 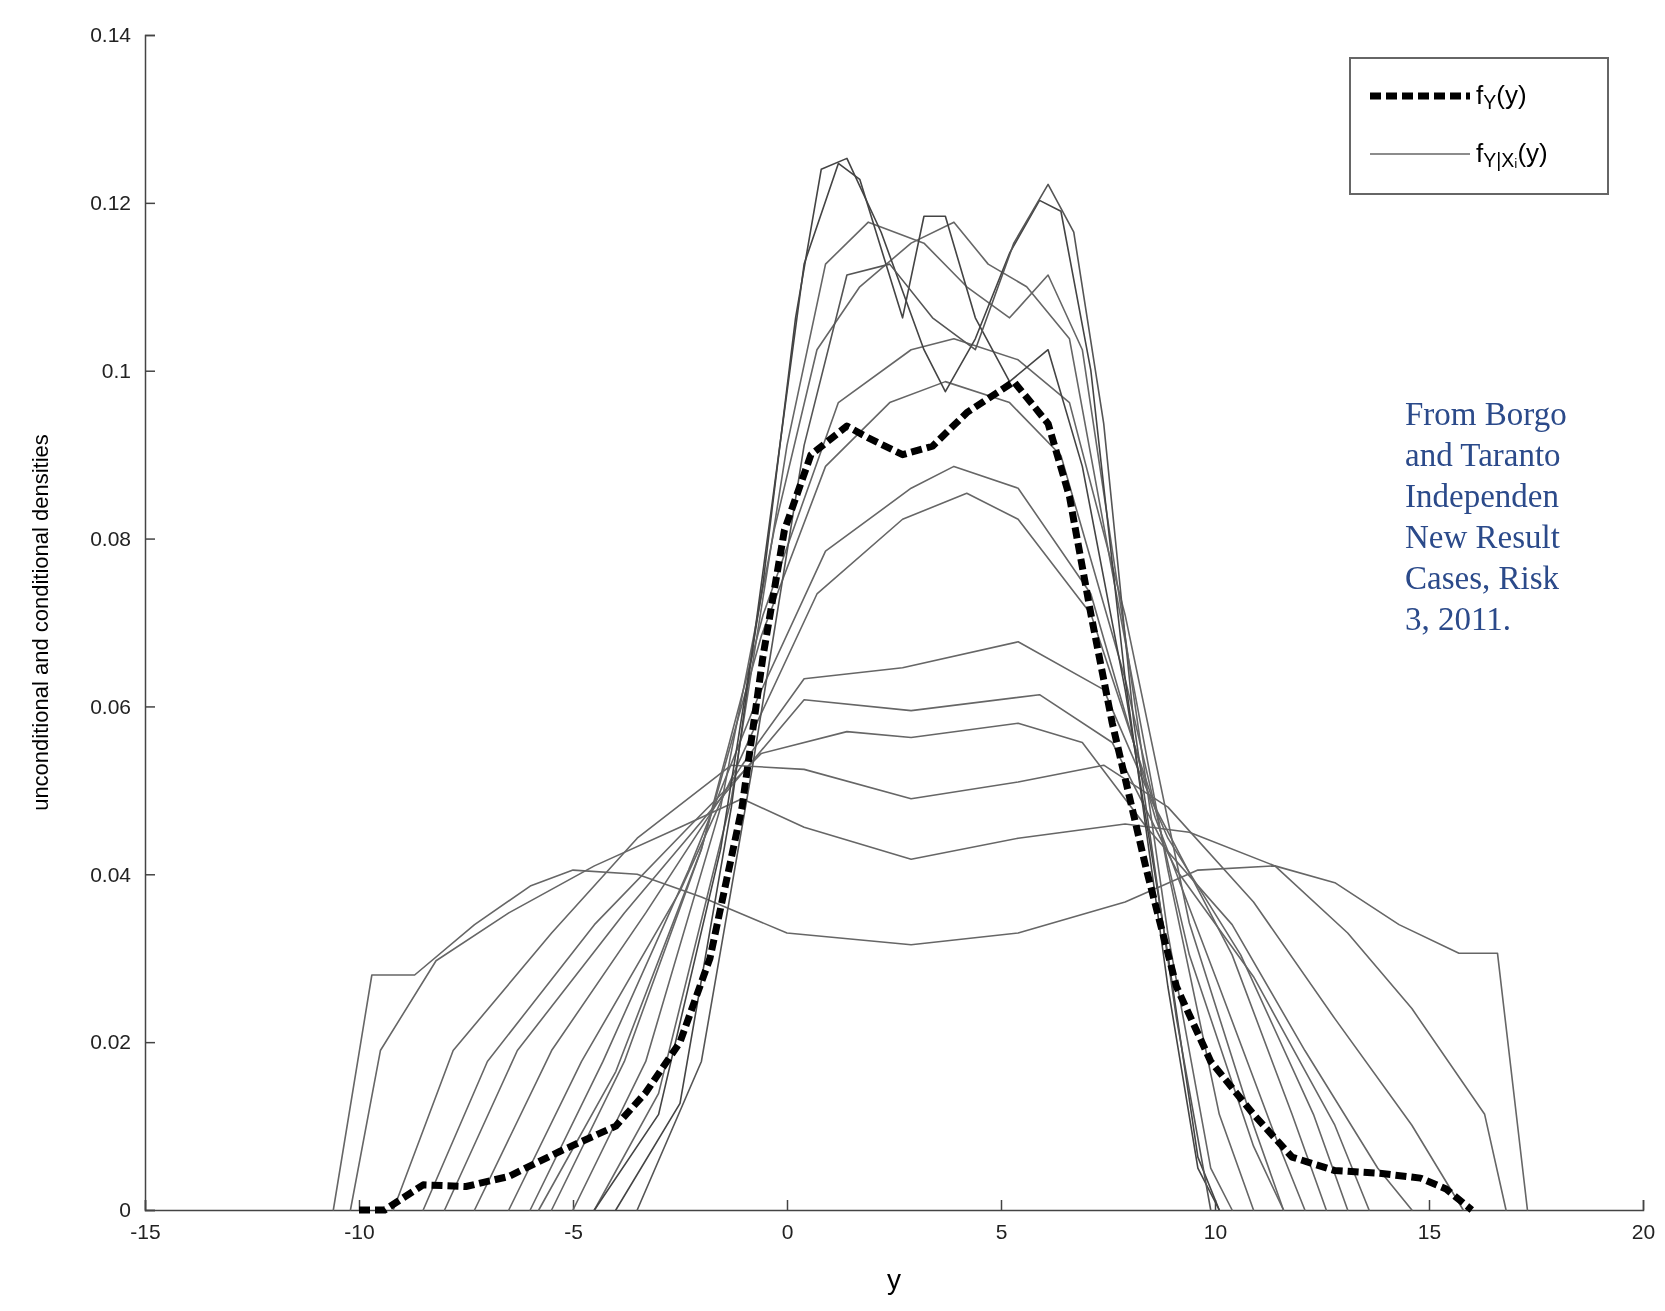 What do you see at coordinates (111, 35) in the screenshot?
I see `y-tick-label: 0.14` at bounding box center [111, 35].